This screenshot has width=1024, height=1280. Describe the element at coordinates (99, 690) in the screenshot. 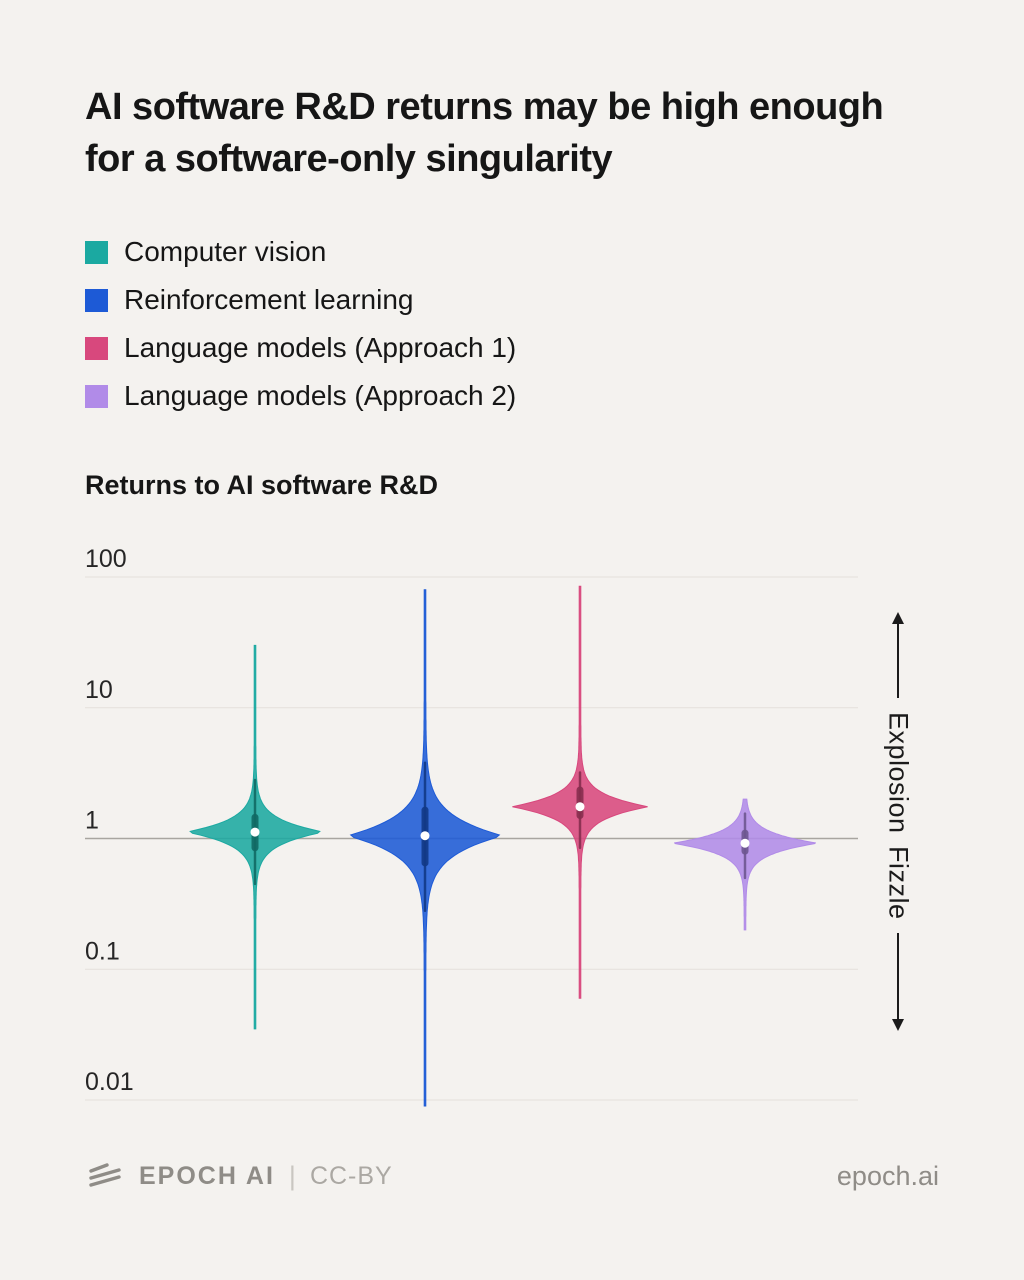

I see `y-tick-label: 10` at that location.